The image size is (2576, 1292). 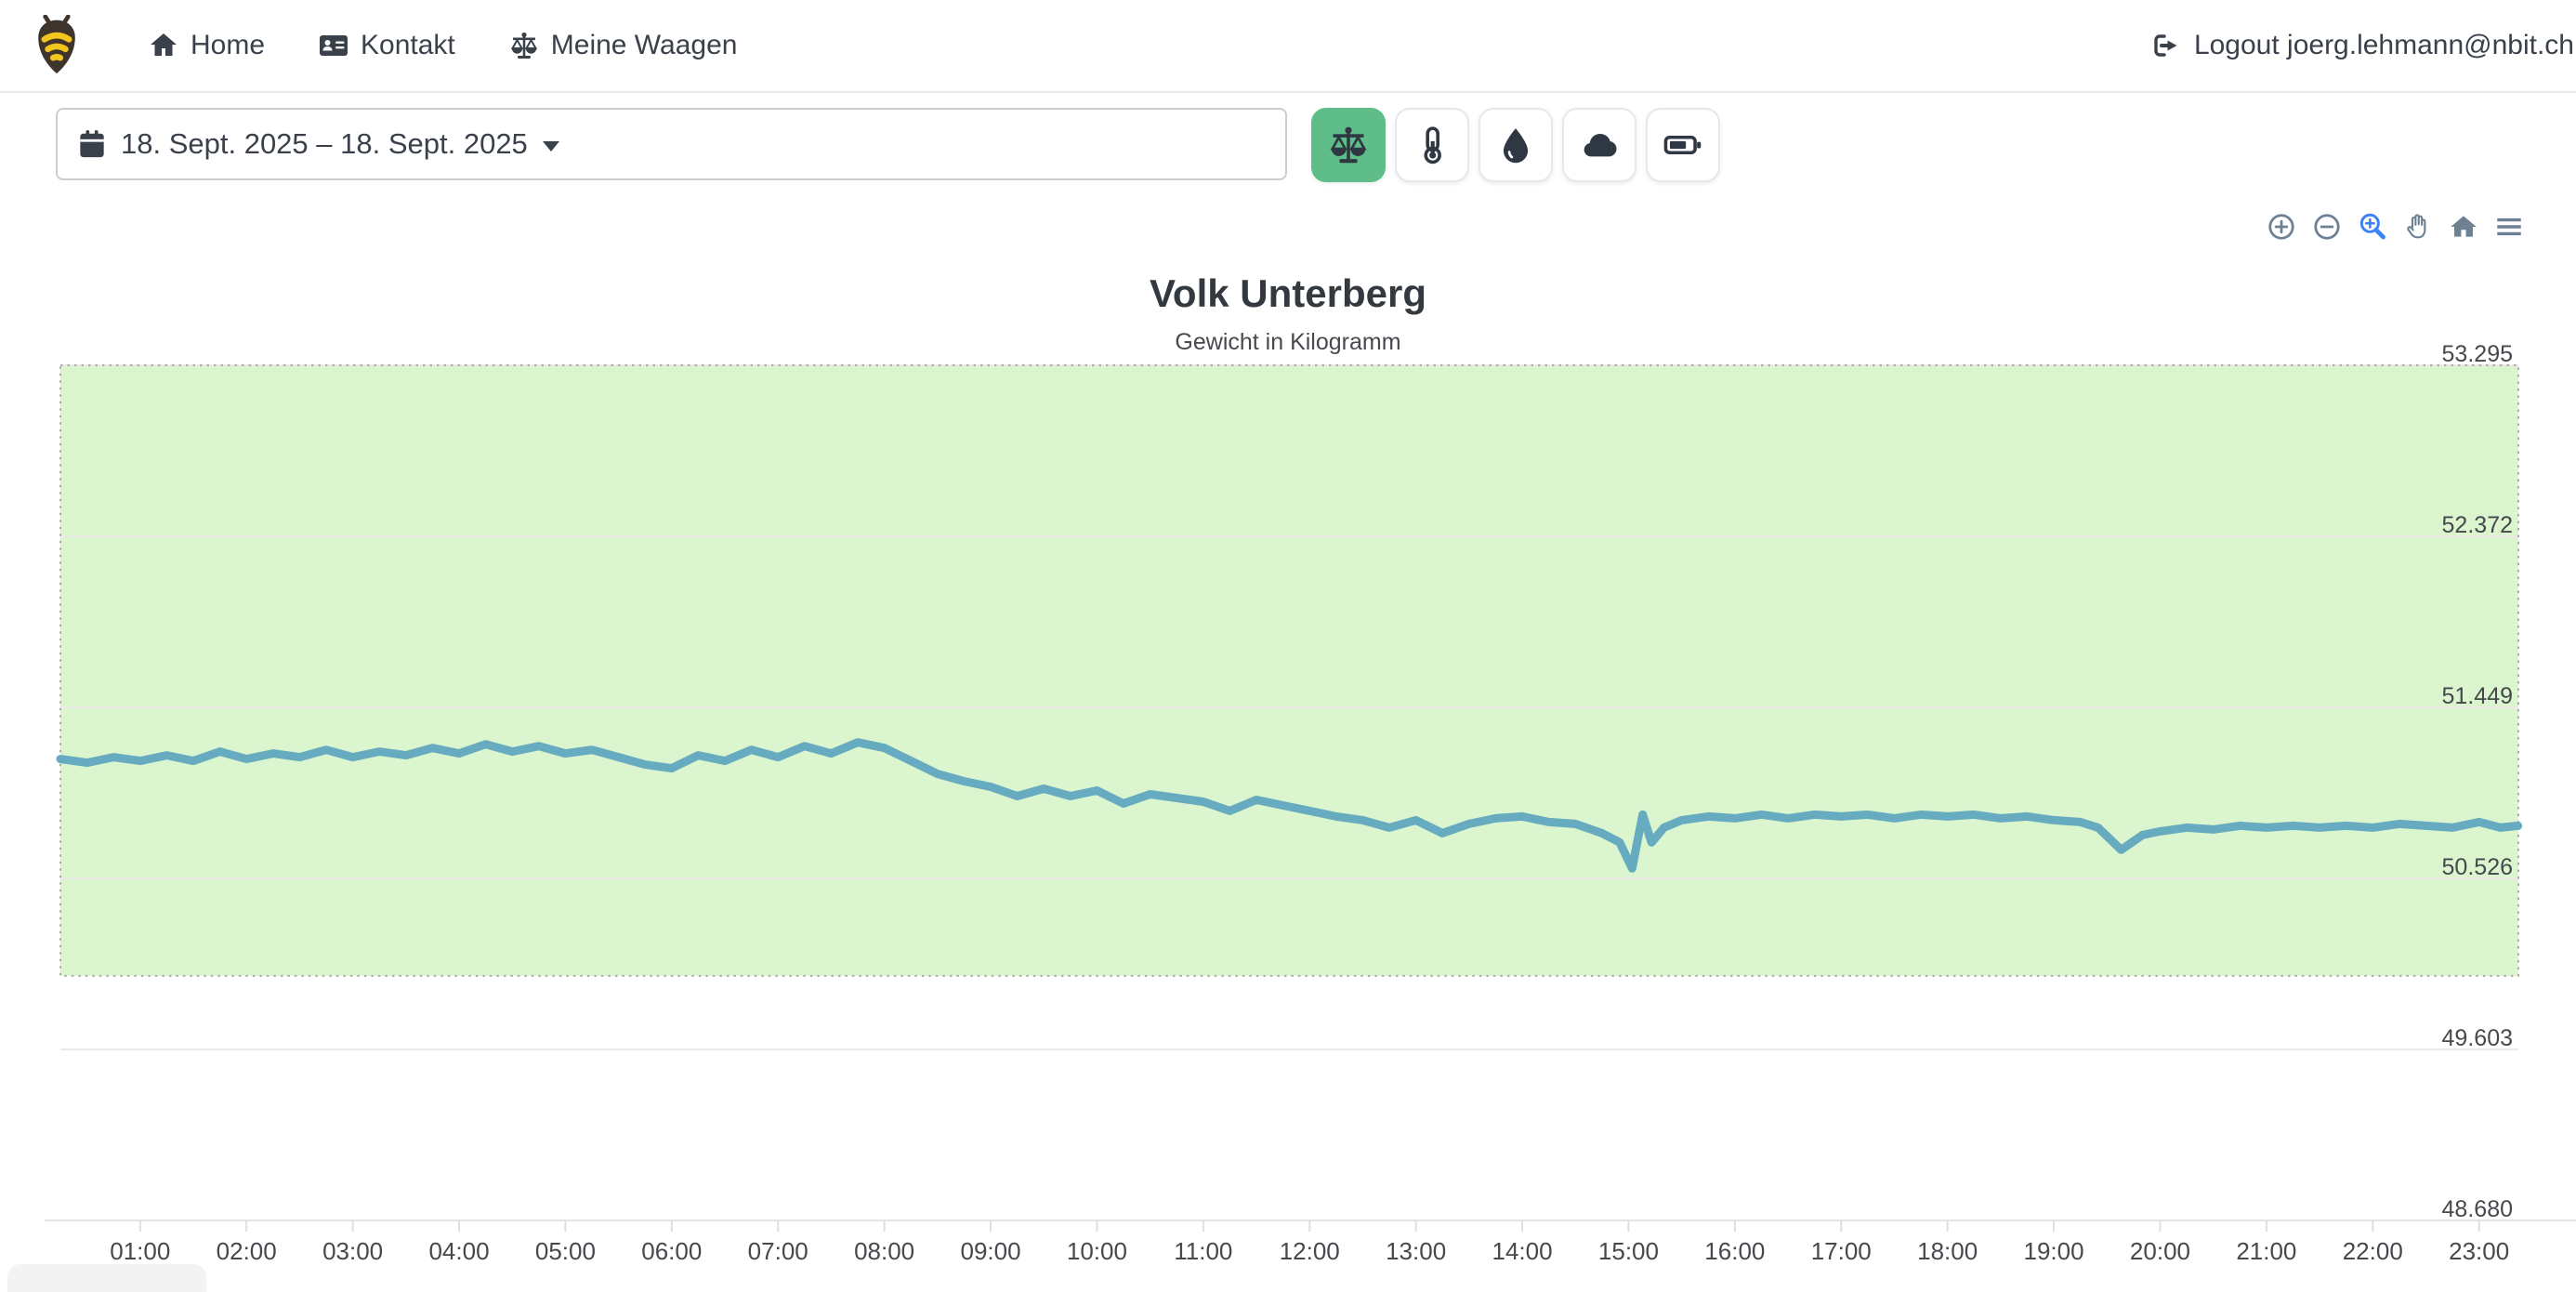 I want to click on battery-icon, so click(x=1682, y=145).